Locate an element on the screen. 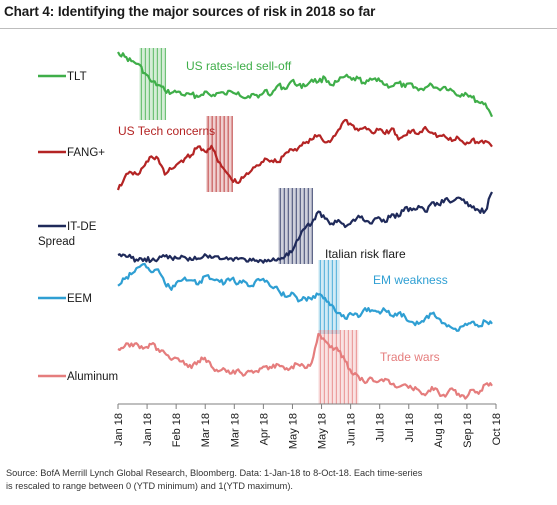 This screenshot has height=505, width=557. series-line-it-de-spread is located at coordinates (305, 227).